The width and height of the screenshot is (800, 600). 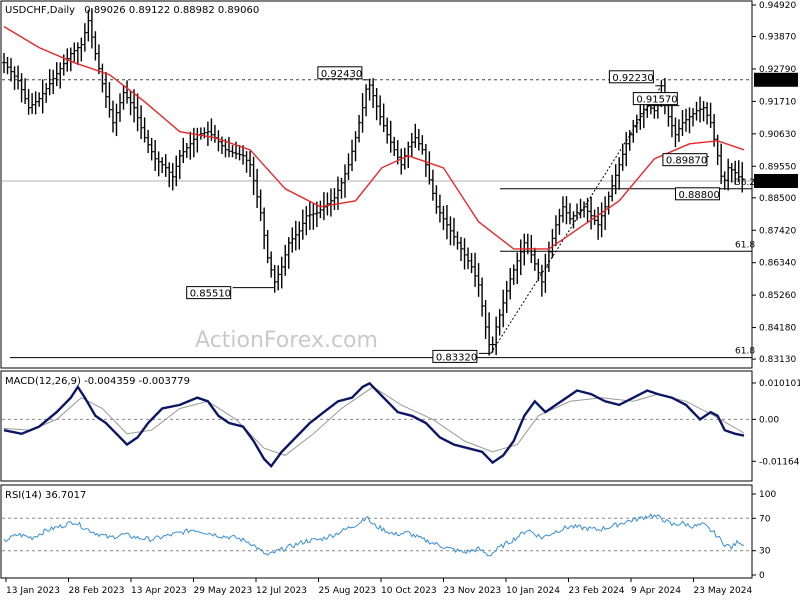 I want to click on date-tick-label: 25 Aug 2023, so click(x=348, y=591).